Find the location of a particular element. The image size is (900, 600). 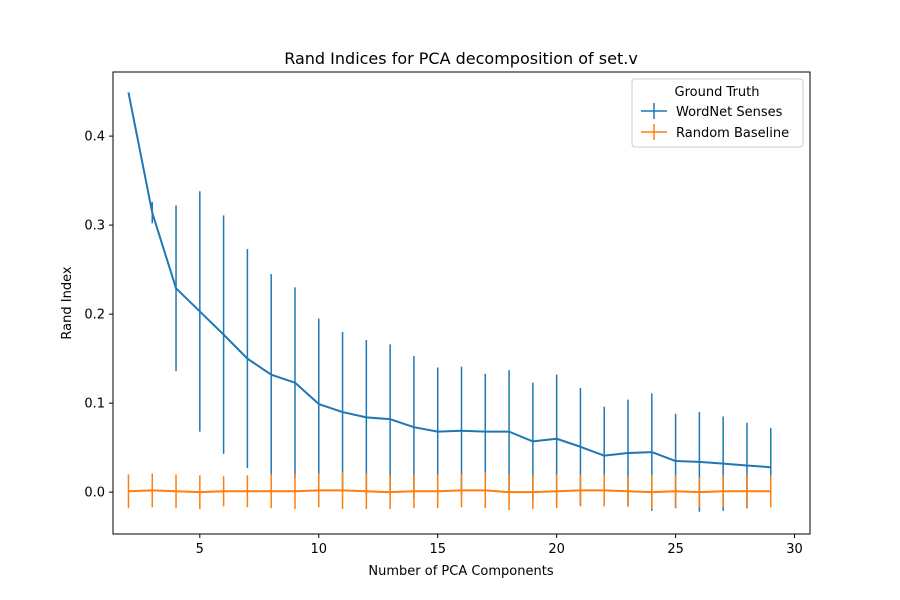

legend-entry-random: Random Baseline is located at coordinates (715, 132).